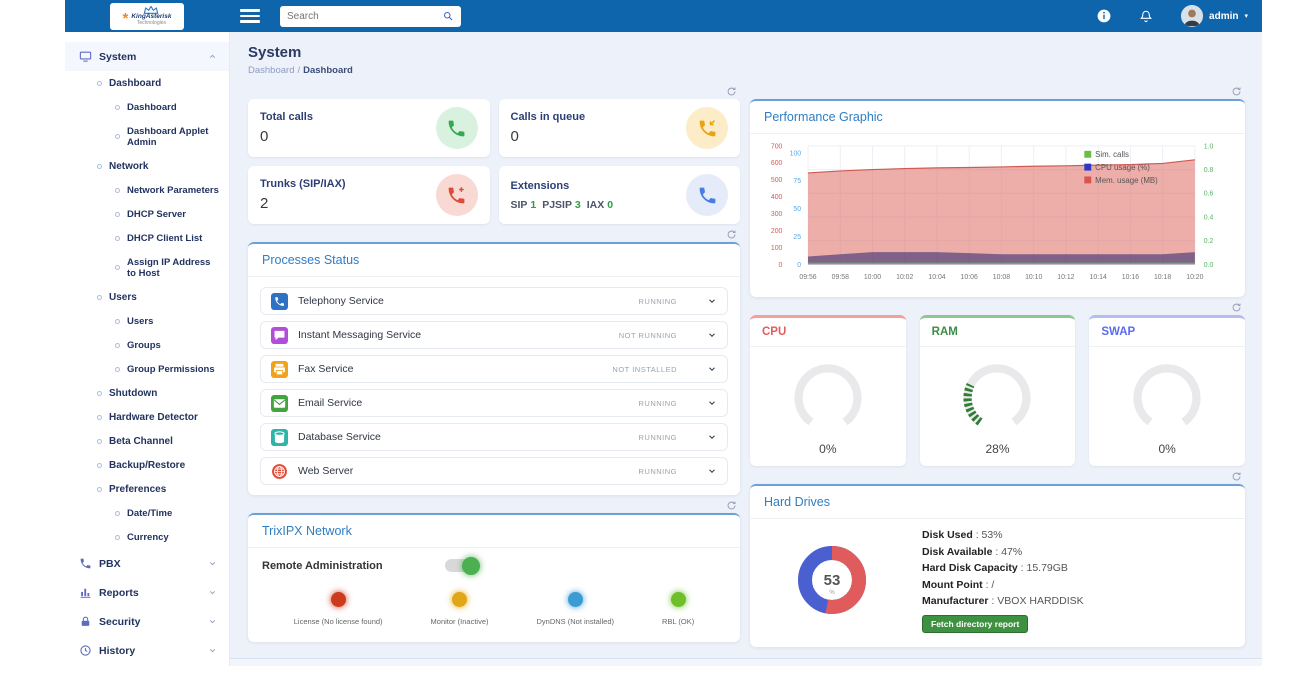 Image resolution: width=1316 pixels, height=697 pixels. What do you see at coordinates (975, 623) in the screenshot?
I see `fetch-directory-report-button: Fetch directory report` at bounding box center [975, 623].